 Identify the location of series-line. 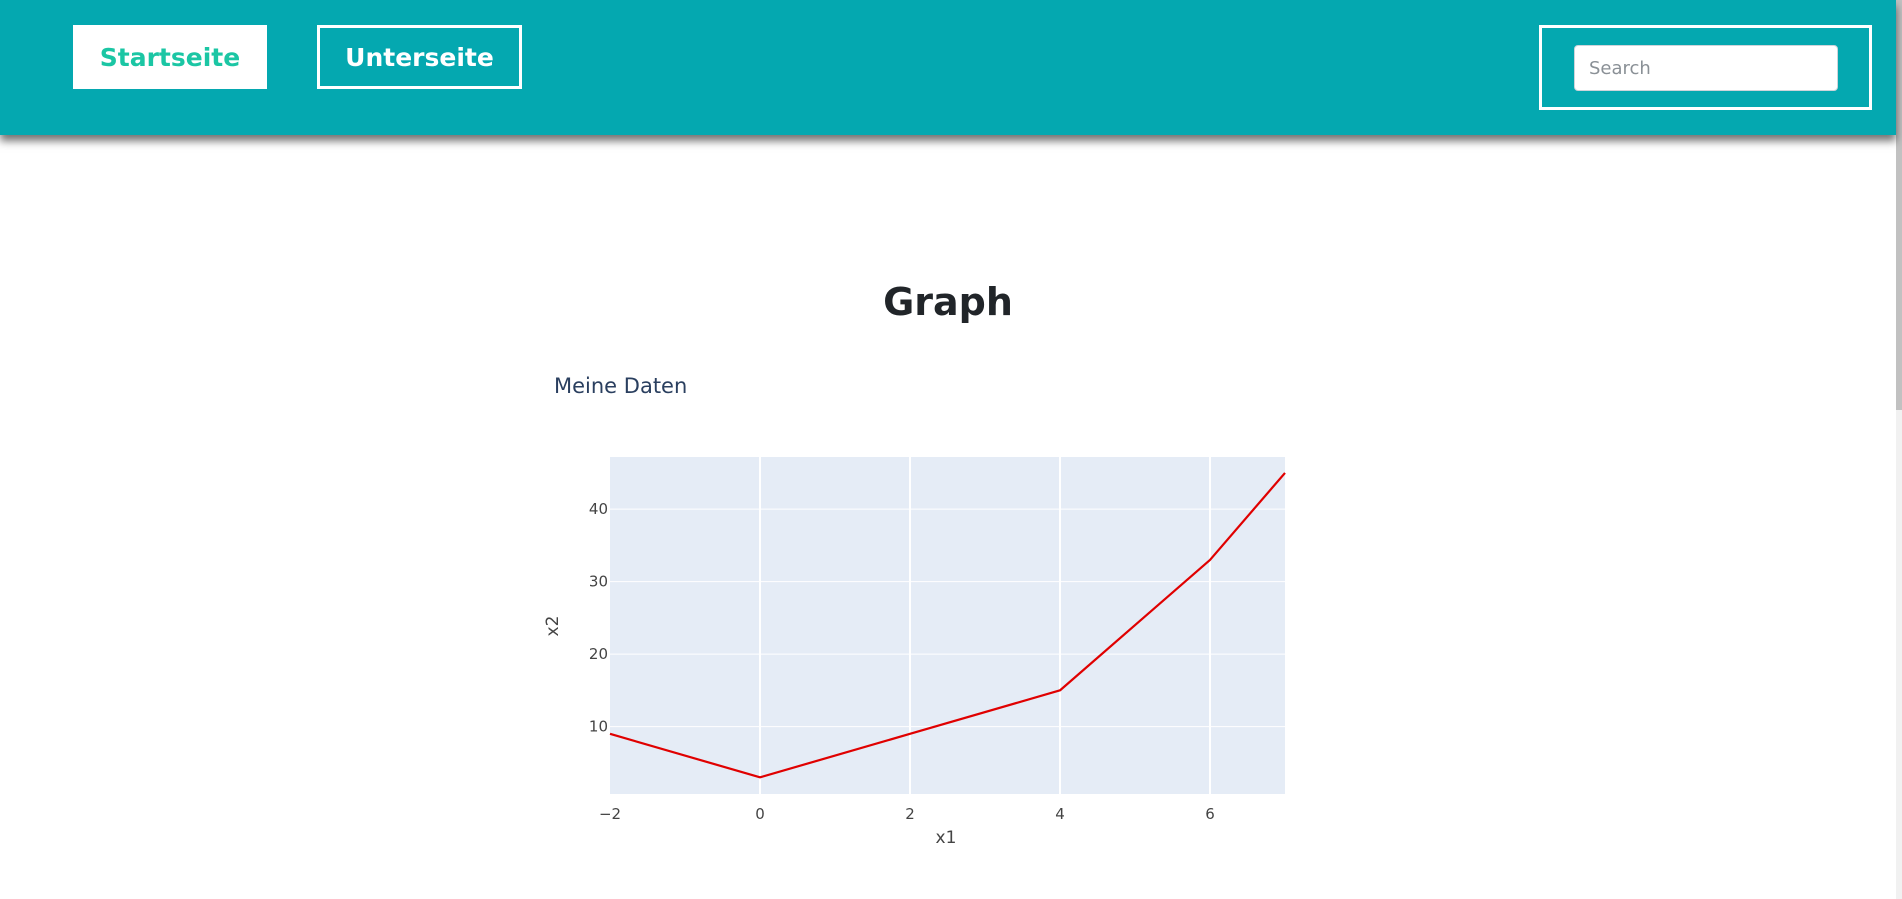
(947, 625).